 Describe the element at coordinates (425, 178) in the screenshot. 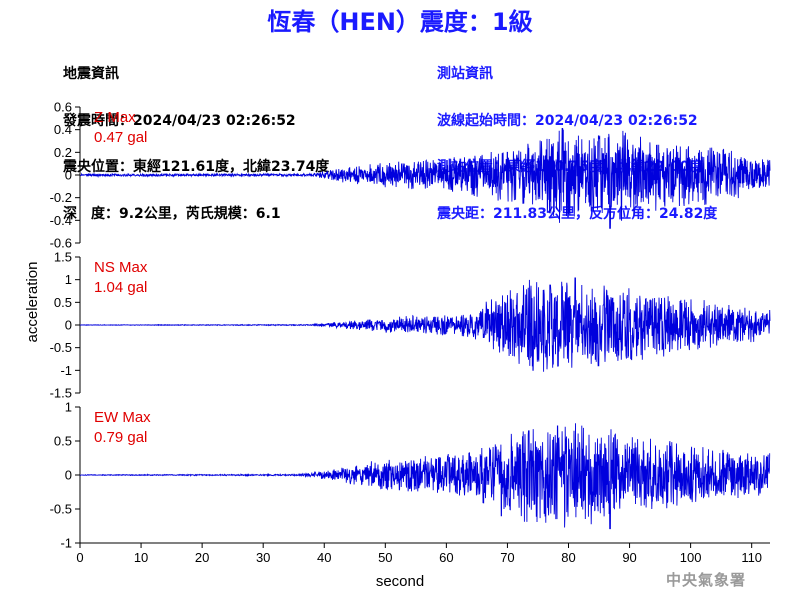

I see `trace-z` at that location.